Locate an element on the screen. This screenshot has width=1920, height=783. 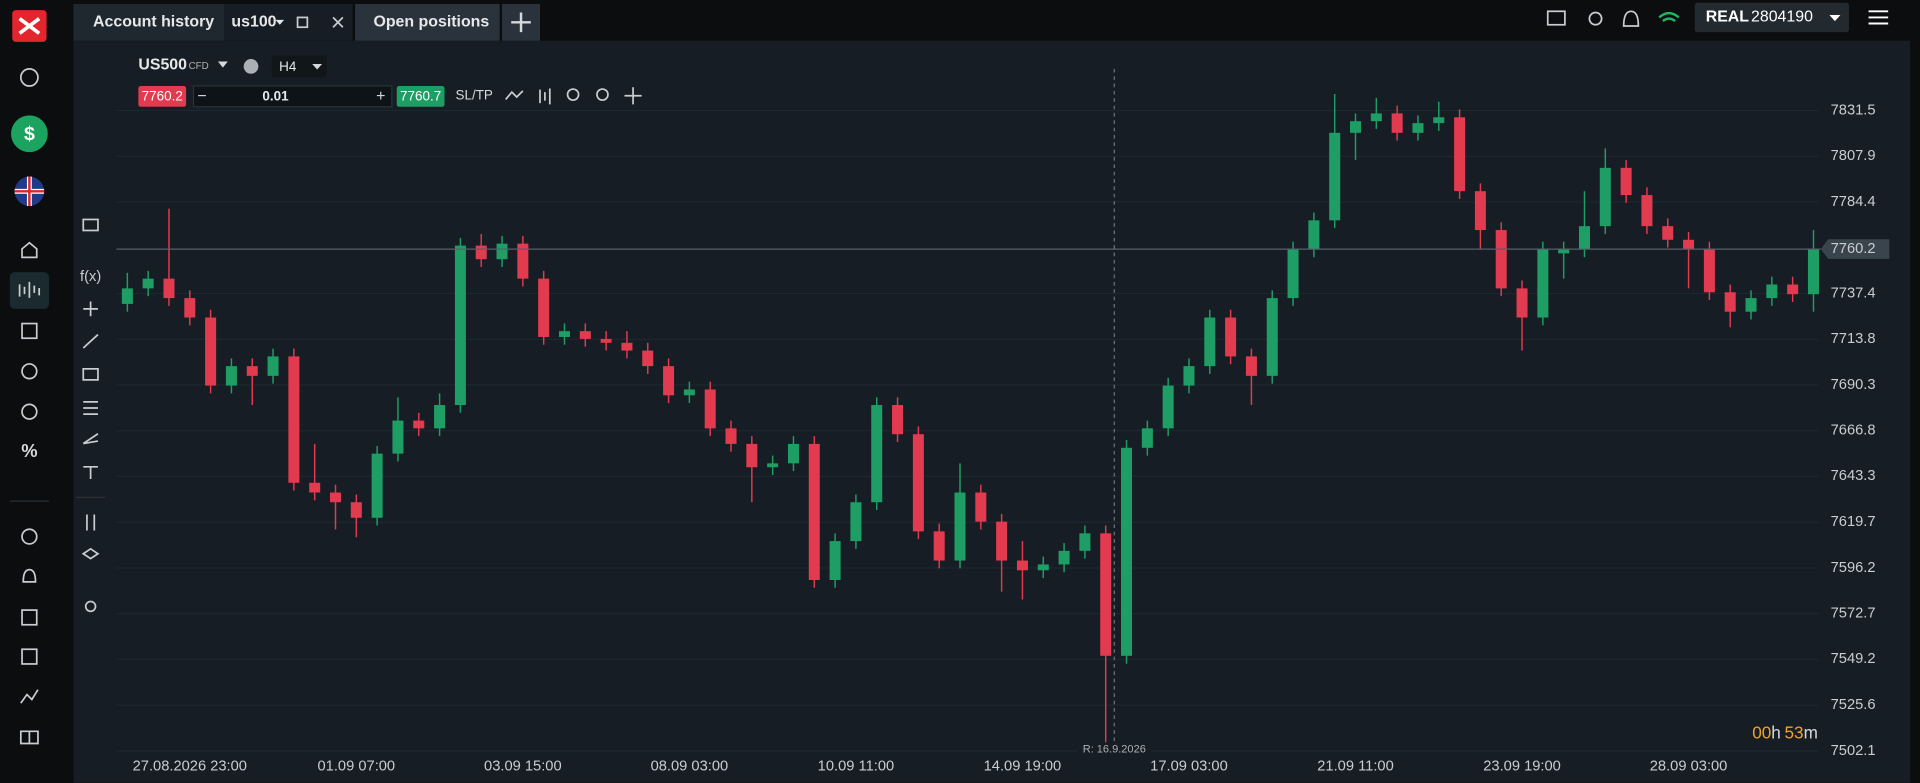
y-tick-label: 7807.9 is located at coordinates (1853, 156).